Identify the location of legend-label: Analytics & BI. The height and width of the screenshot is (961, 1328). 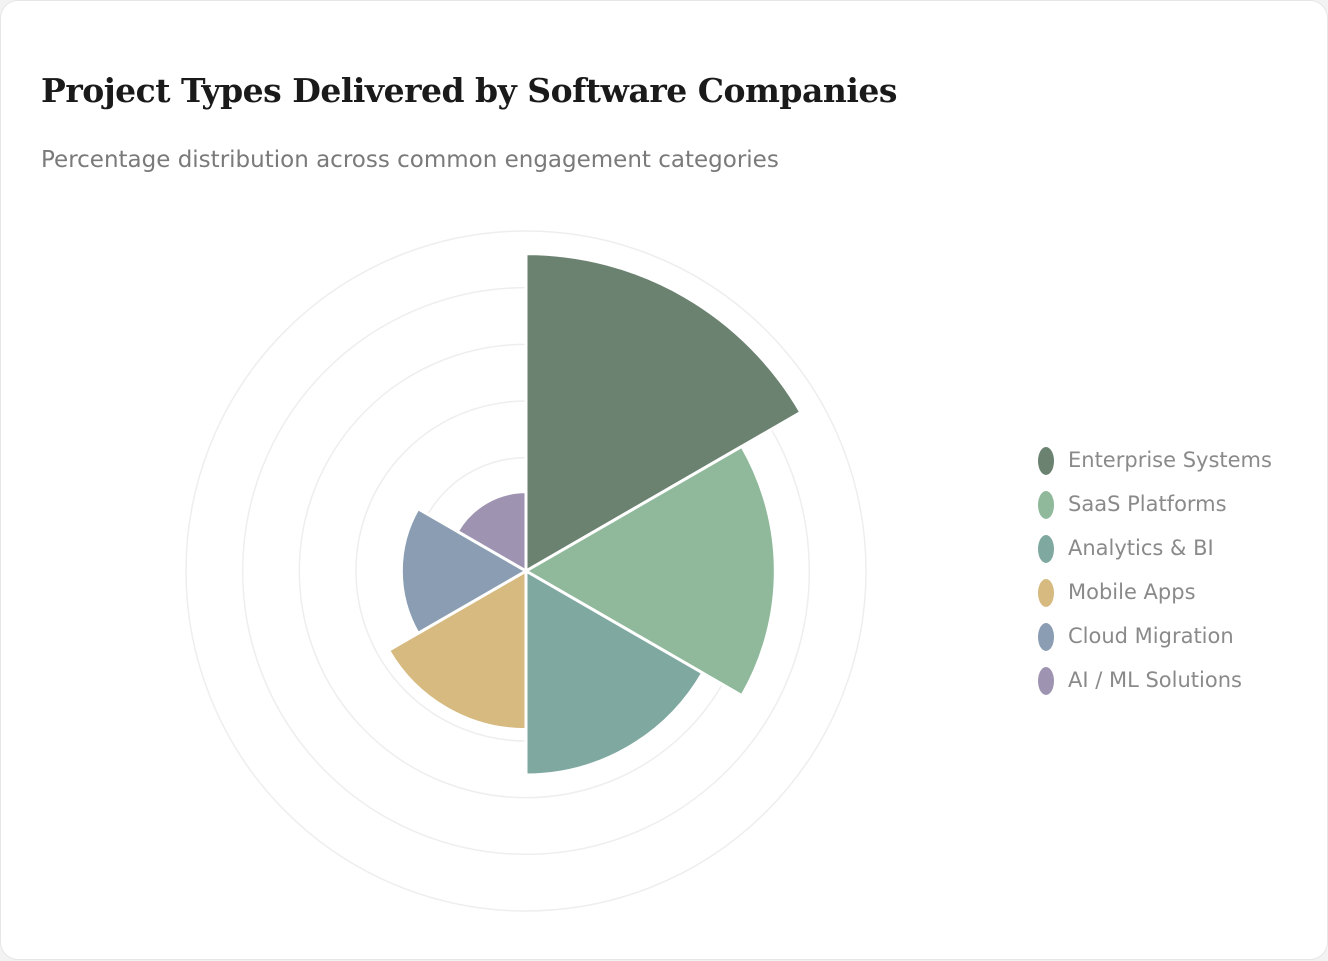
(1141, 548).